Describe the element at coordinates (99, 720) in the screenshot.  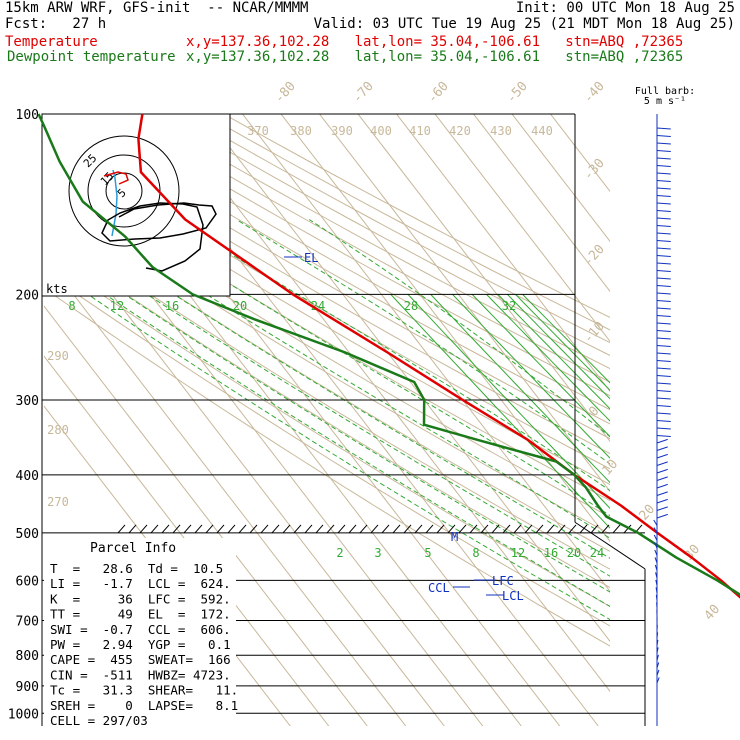
I see `parcel-row: CELL = 297/03` at that location.